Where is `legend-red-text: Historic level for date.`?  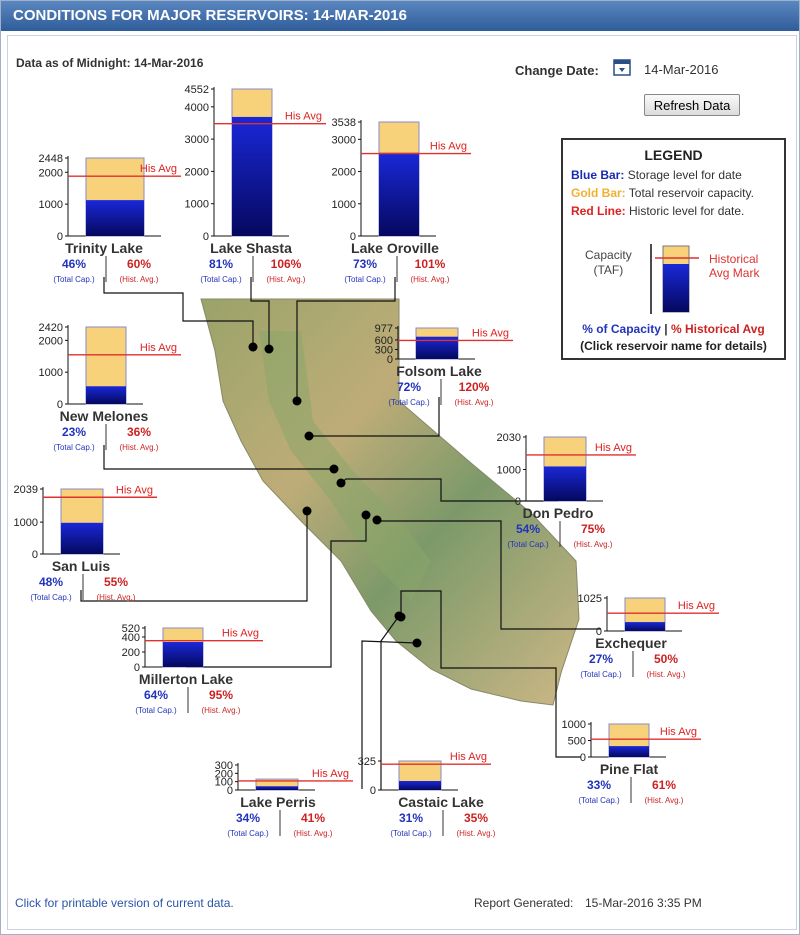
legend-red-text: Historic level for date. is located at coordinates (687, 211).